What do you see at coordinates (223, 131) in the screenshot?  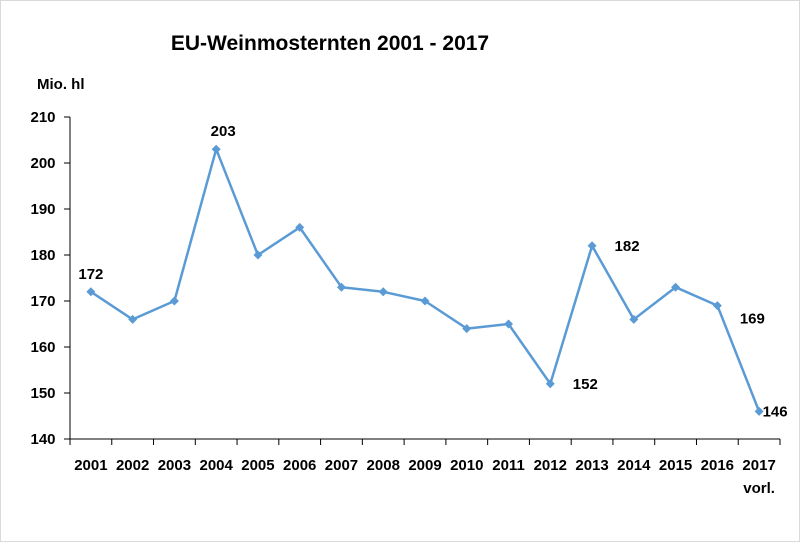 I see `data-label: 203` at bounding box center [223, 131].